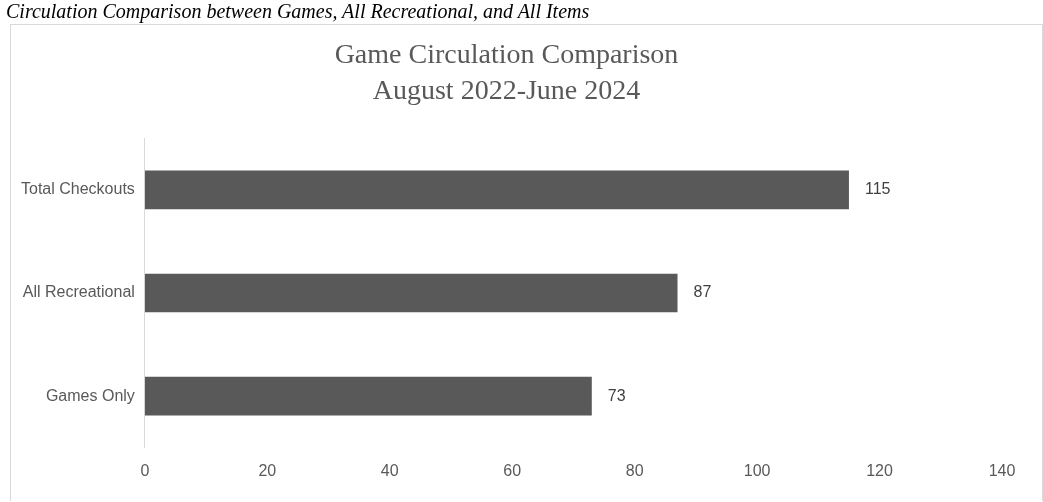 This screenshot has height=502, width=1043. I want to click on x-tick-label: 120, so click(879, 470).